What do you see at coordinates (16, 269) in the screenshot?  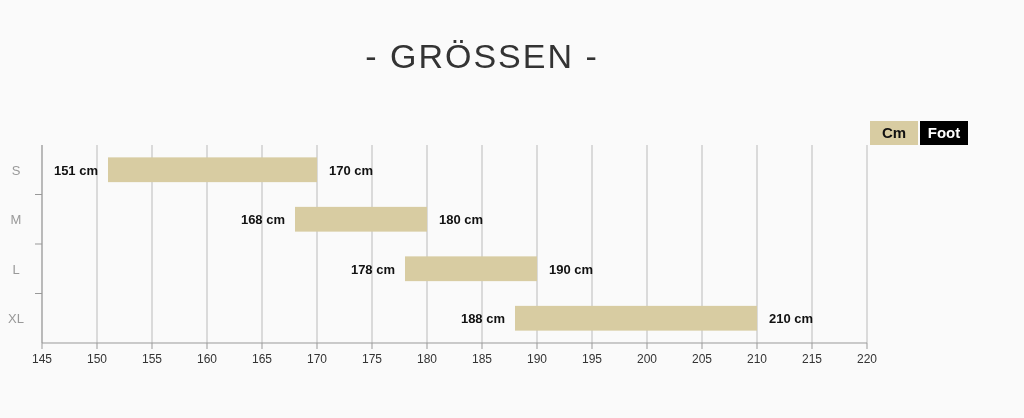 I see `y-tick-label: L` at bounding box center [16, 269].